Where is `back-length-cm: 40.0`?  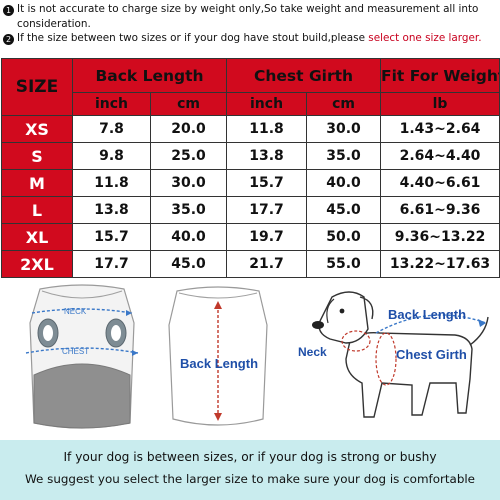 back-length-cm: 40.0 is located at coordinates (188, 237).